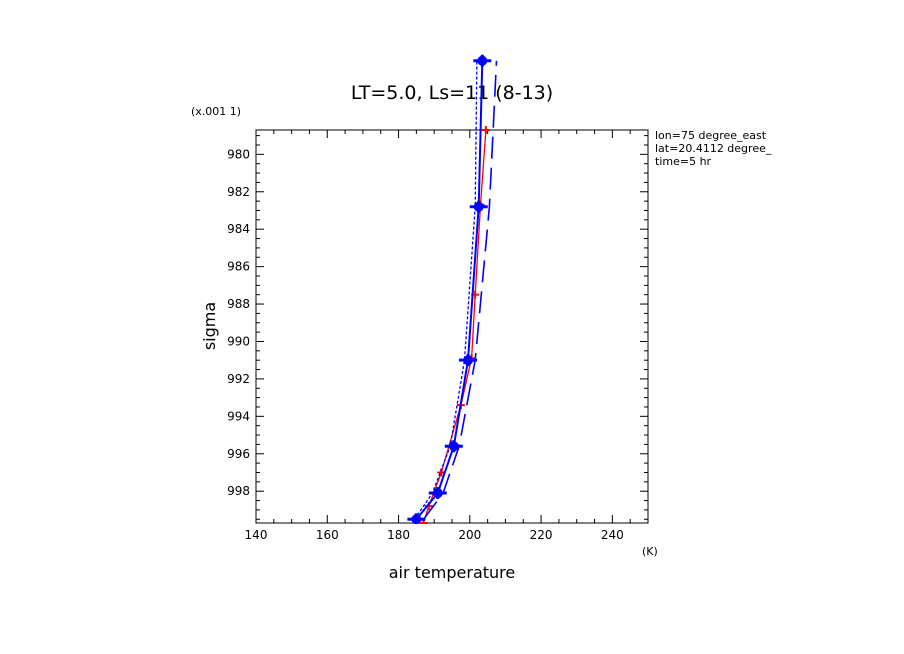  What do you see at coordinates (327, 535) in the screenshot?
I see `x-tick-label: 160` at bounding box center [327, 535].